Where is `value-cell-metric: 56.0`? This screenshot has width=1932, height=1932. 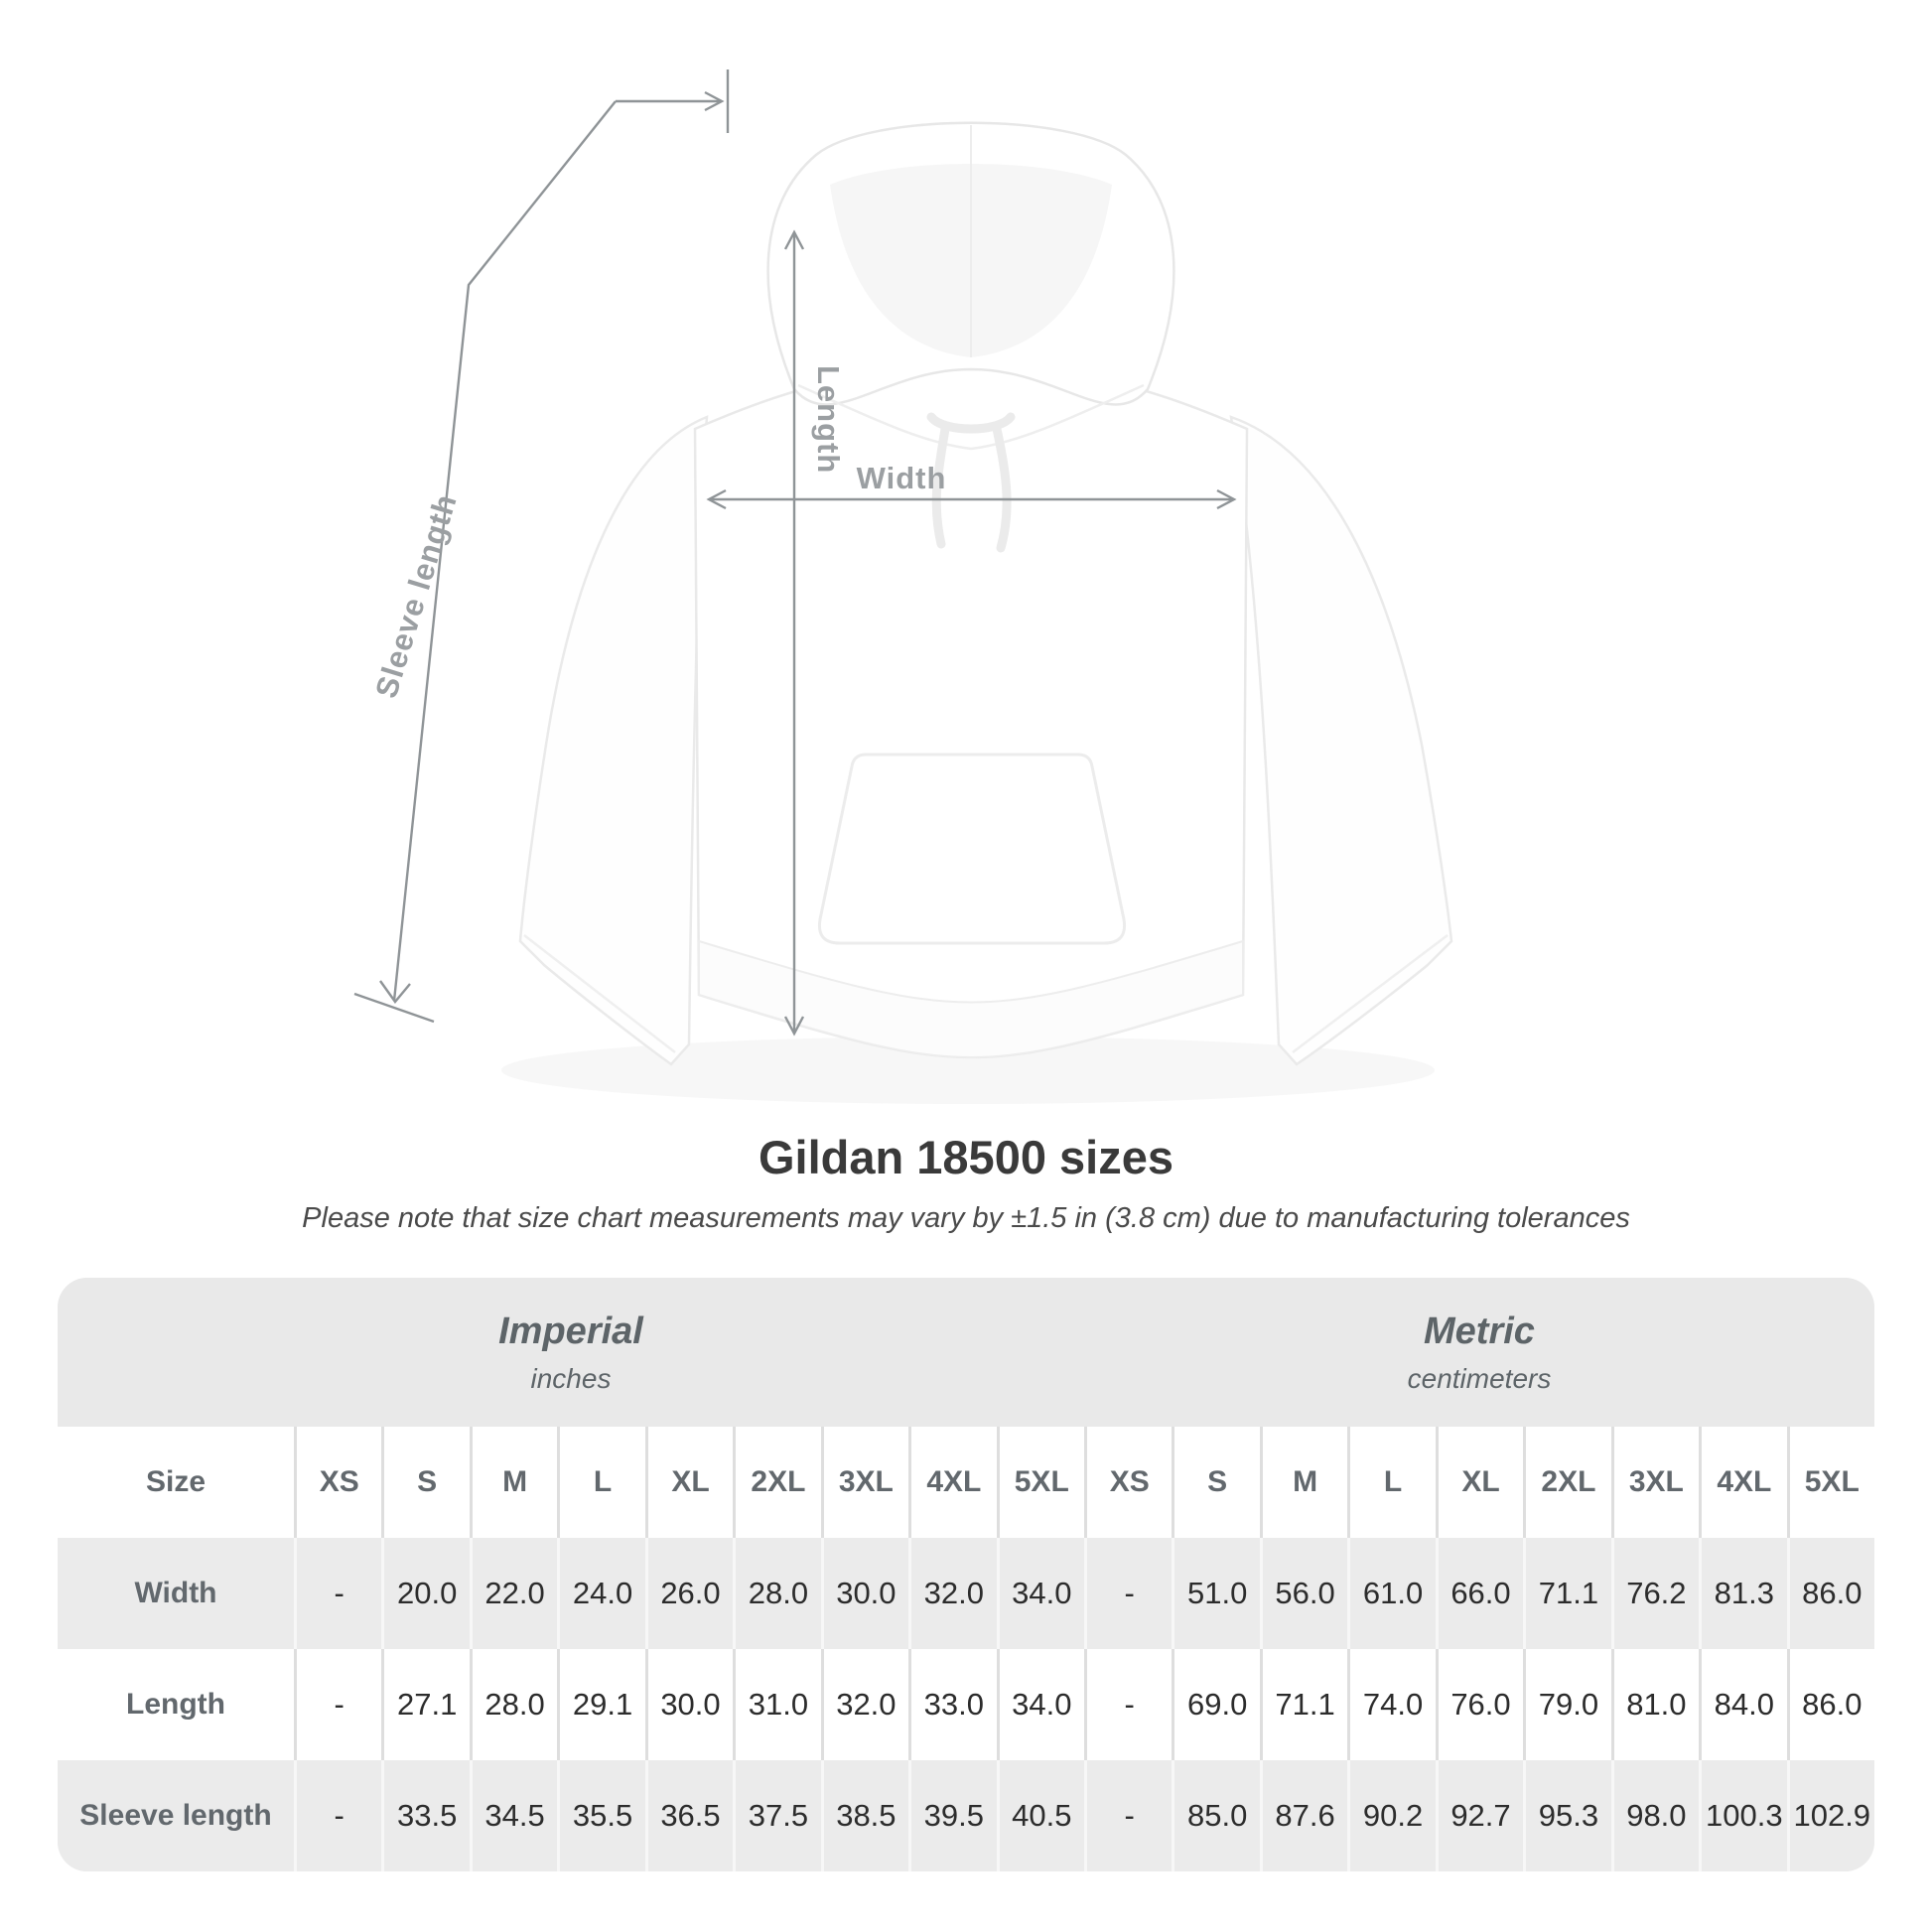
value-cell-metric: 56.0 is located at coordinates (1303, 1594).